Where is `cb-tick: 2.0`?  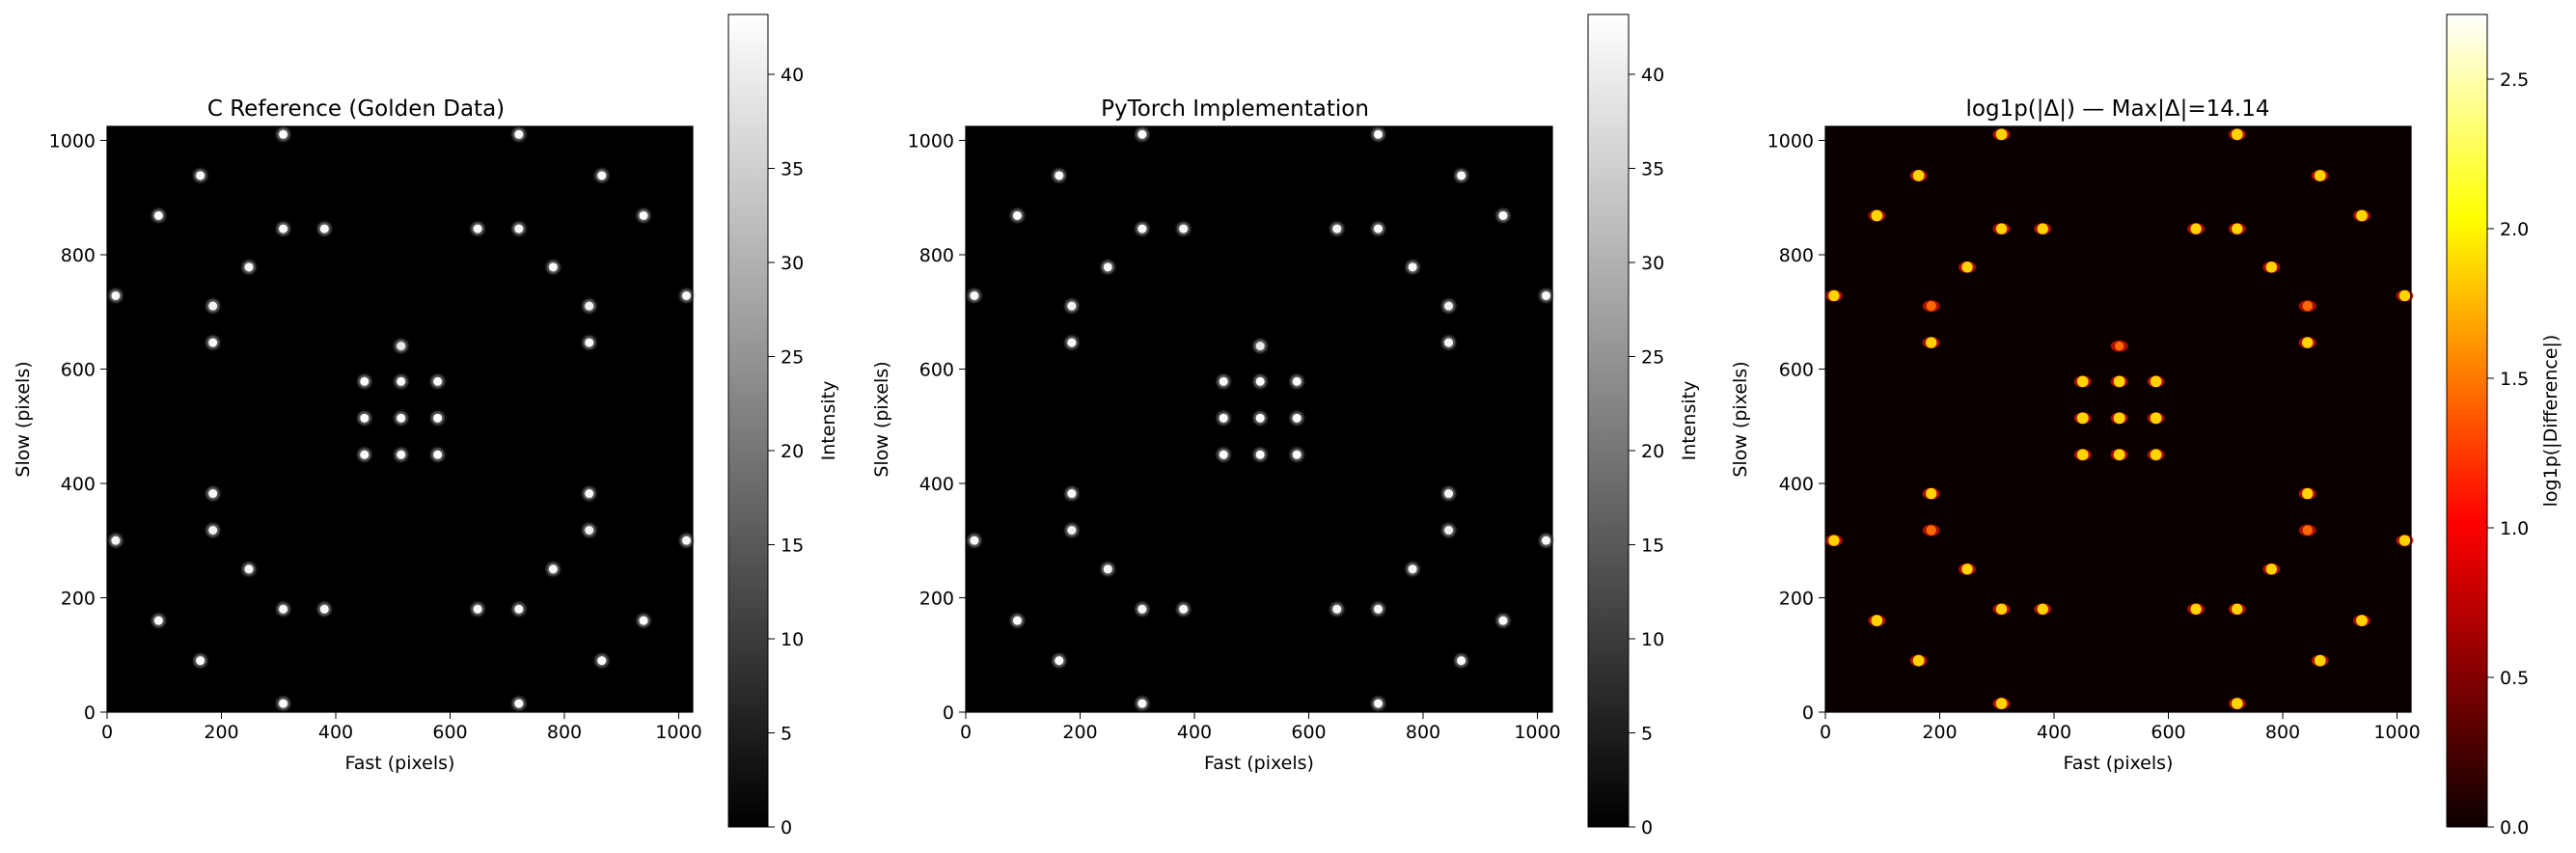
cb-tick: 2.0 is located at coordinates (2508, 229).